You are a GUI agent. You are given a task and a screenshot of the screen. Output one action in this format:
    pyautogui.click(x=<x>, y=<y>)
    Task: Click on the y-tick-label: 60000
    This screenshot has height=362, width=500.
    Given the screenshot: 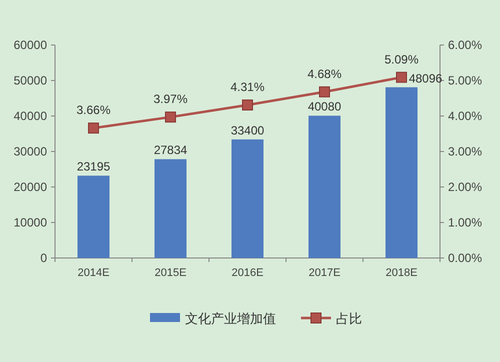 What is the action you would take?
    pyautogui.click(x=31, y=45)
    